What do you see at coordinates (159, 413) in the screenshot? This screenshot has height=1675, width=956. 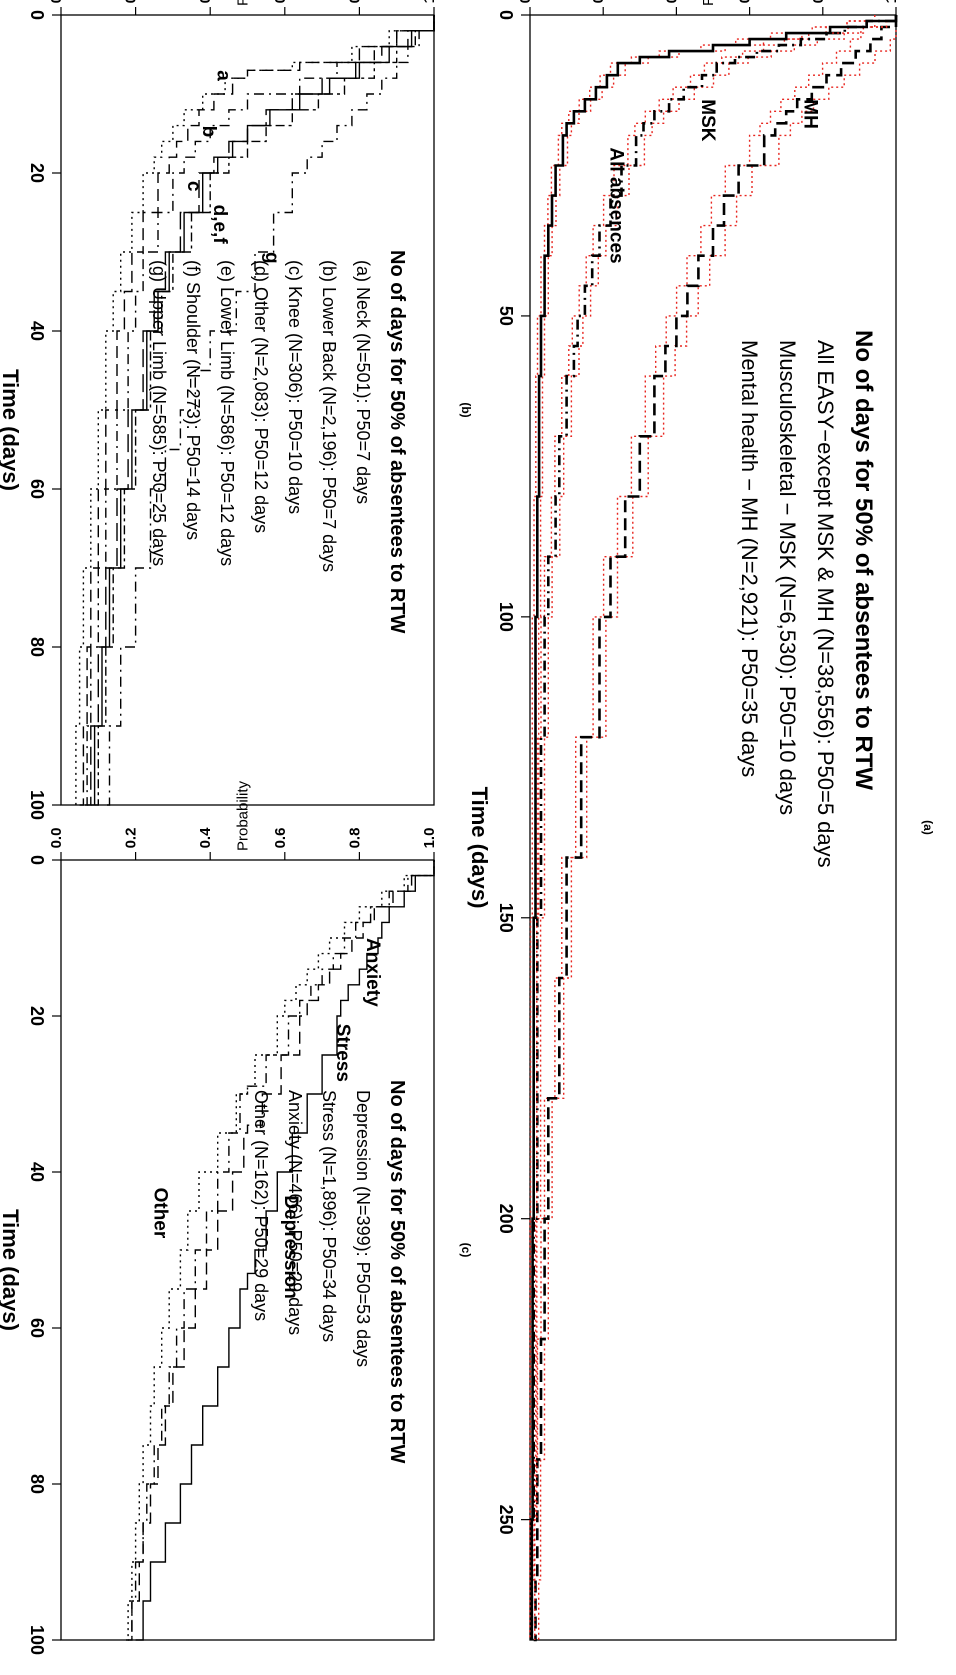 I see `legend-entry: (g) Upper Limb (N=585): P50=25 days` at bounding box center [159, 413].